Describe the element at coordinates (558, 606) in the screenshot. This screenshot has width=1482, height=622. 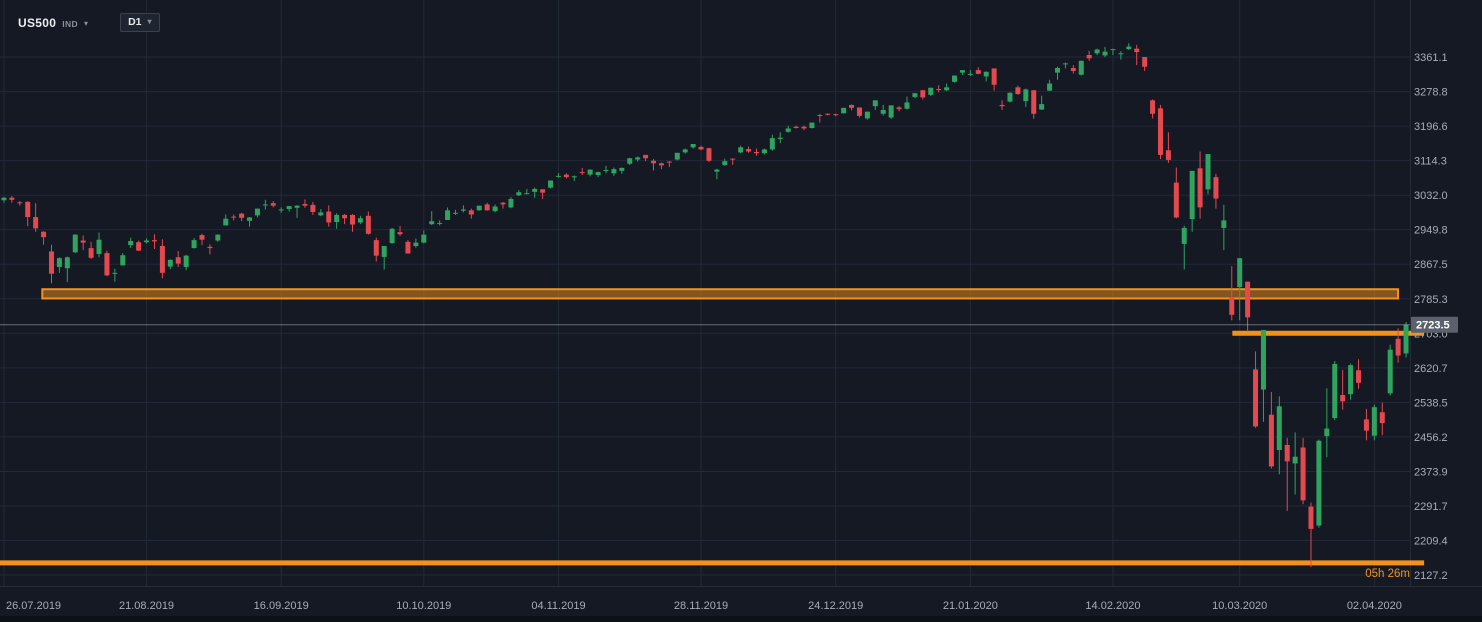
I see `date-tick-label: 04.11.2019` at that location.